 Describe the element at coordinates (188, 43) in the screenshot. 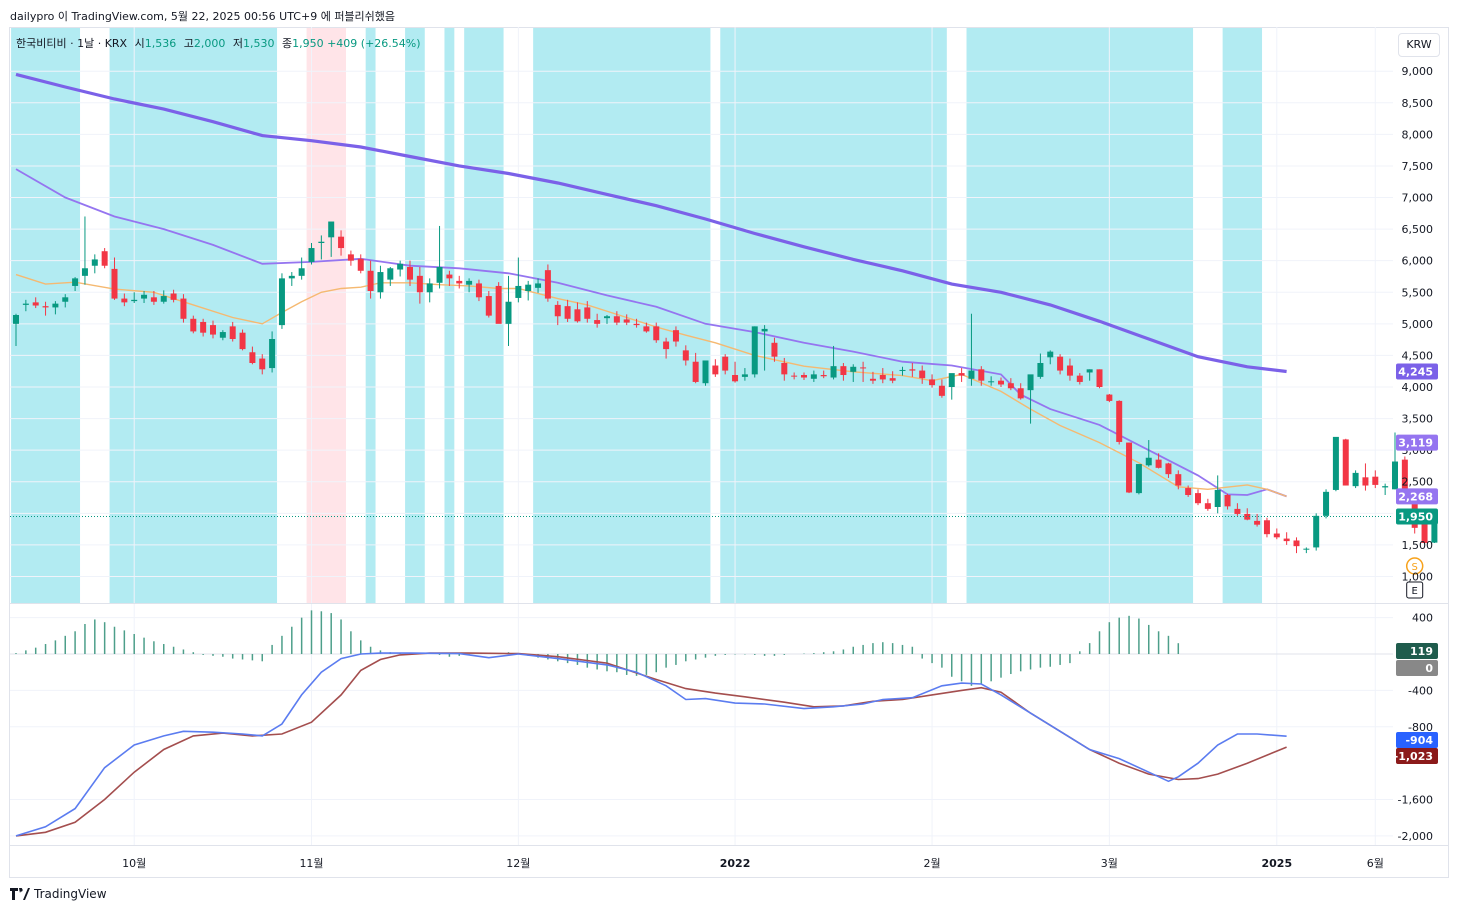

I see `high-label: 고` at that location.